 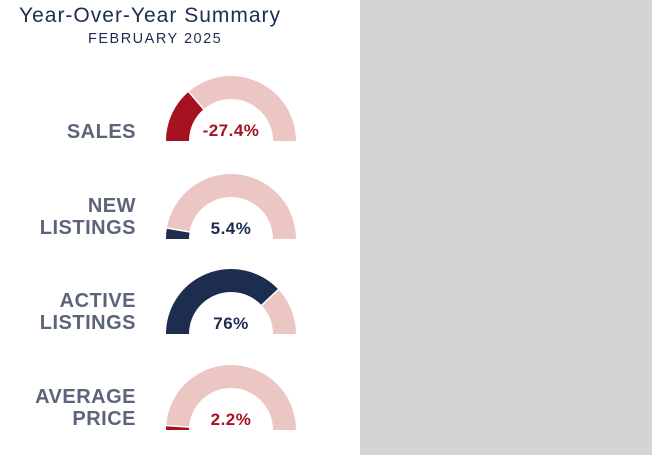 I want to click on gauge-label-active-listings: ACTIVE LISTINGS, so click(x=87, y=312).